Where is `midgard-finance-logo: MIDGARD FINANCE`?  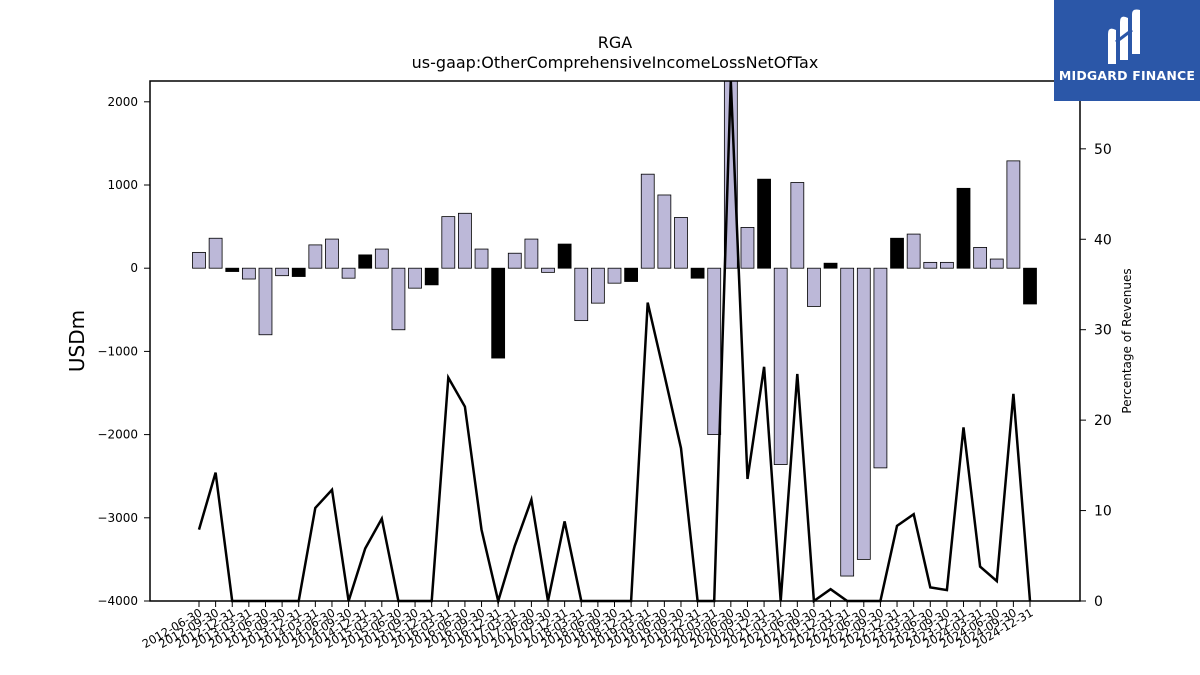 midgard-finance-logo: MIDGARD FINANCE is located at coordinates (1127, 50).